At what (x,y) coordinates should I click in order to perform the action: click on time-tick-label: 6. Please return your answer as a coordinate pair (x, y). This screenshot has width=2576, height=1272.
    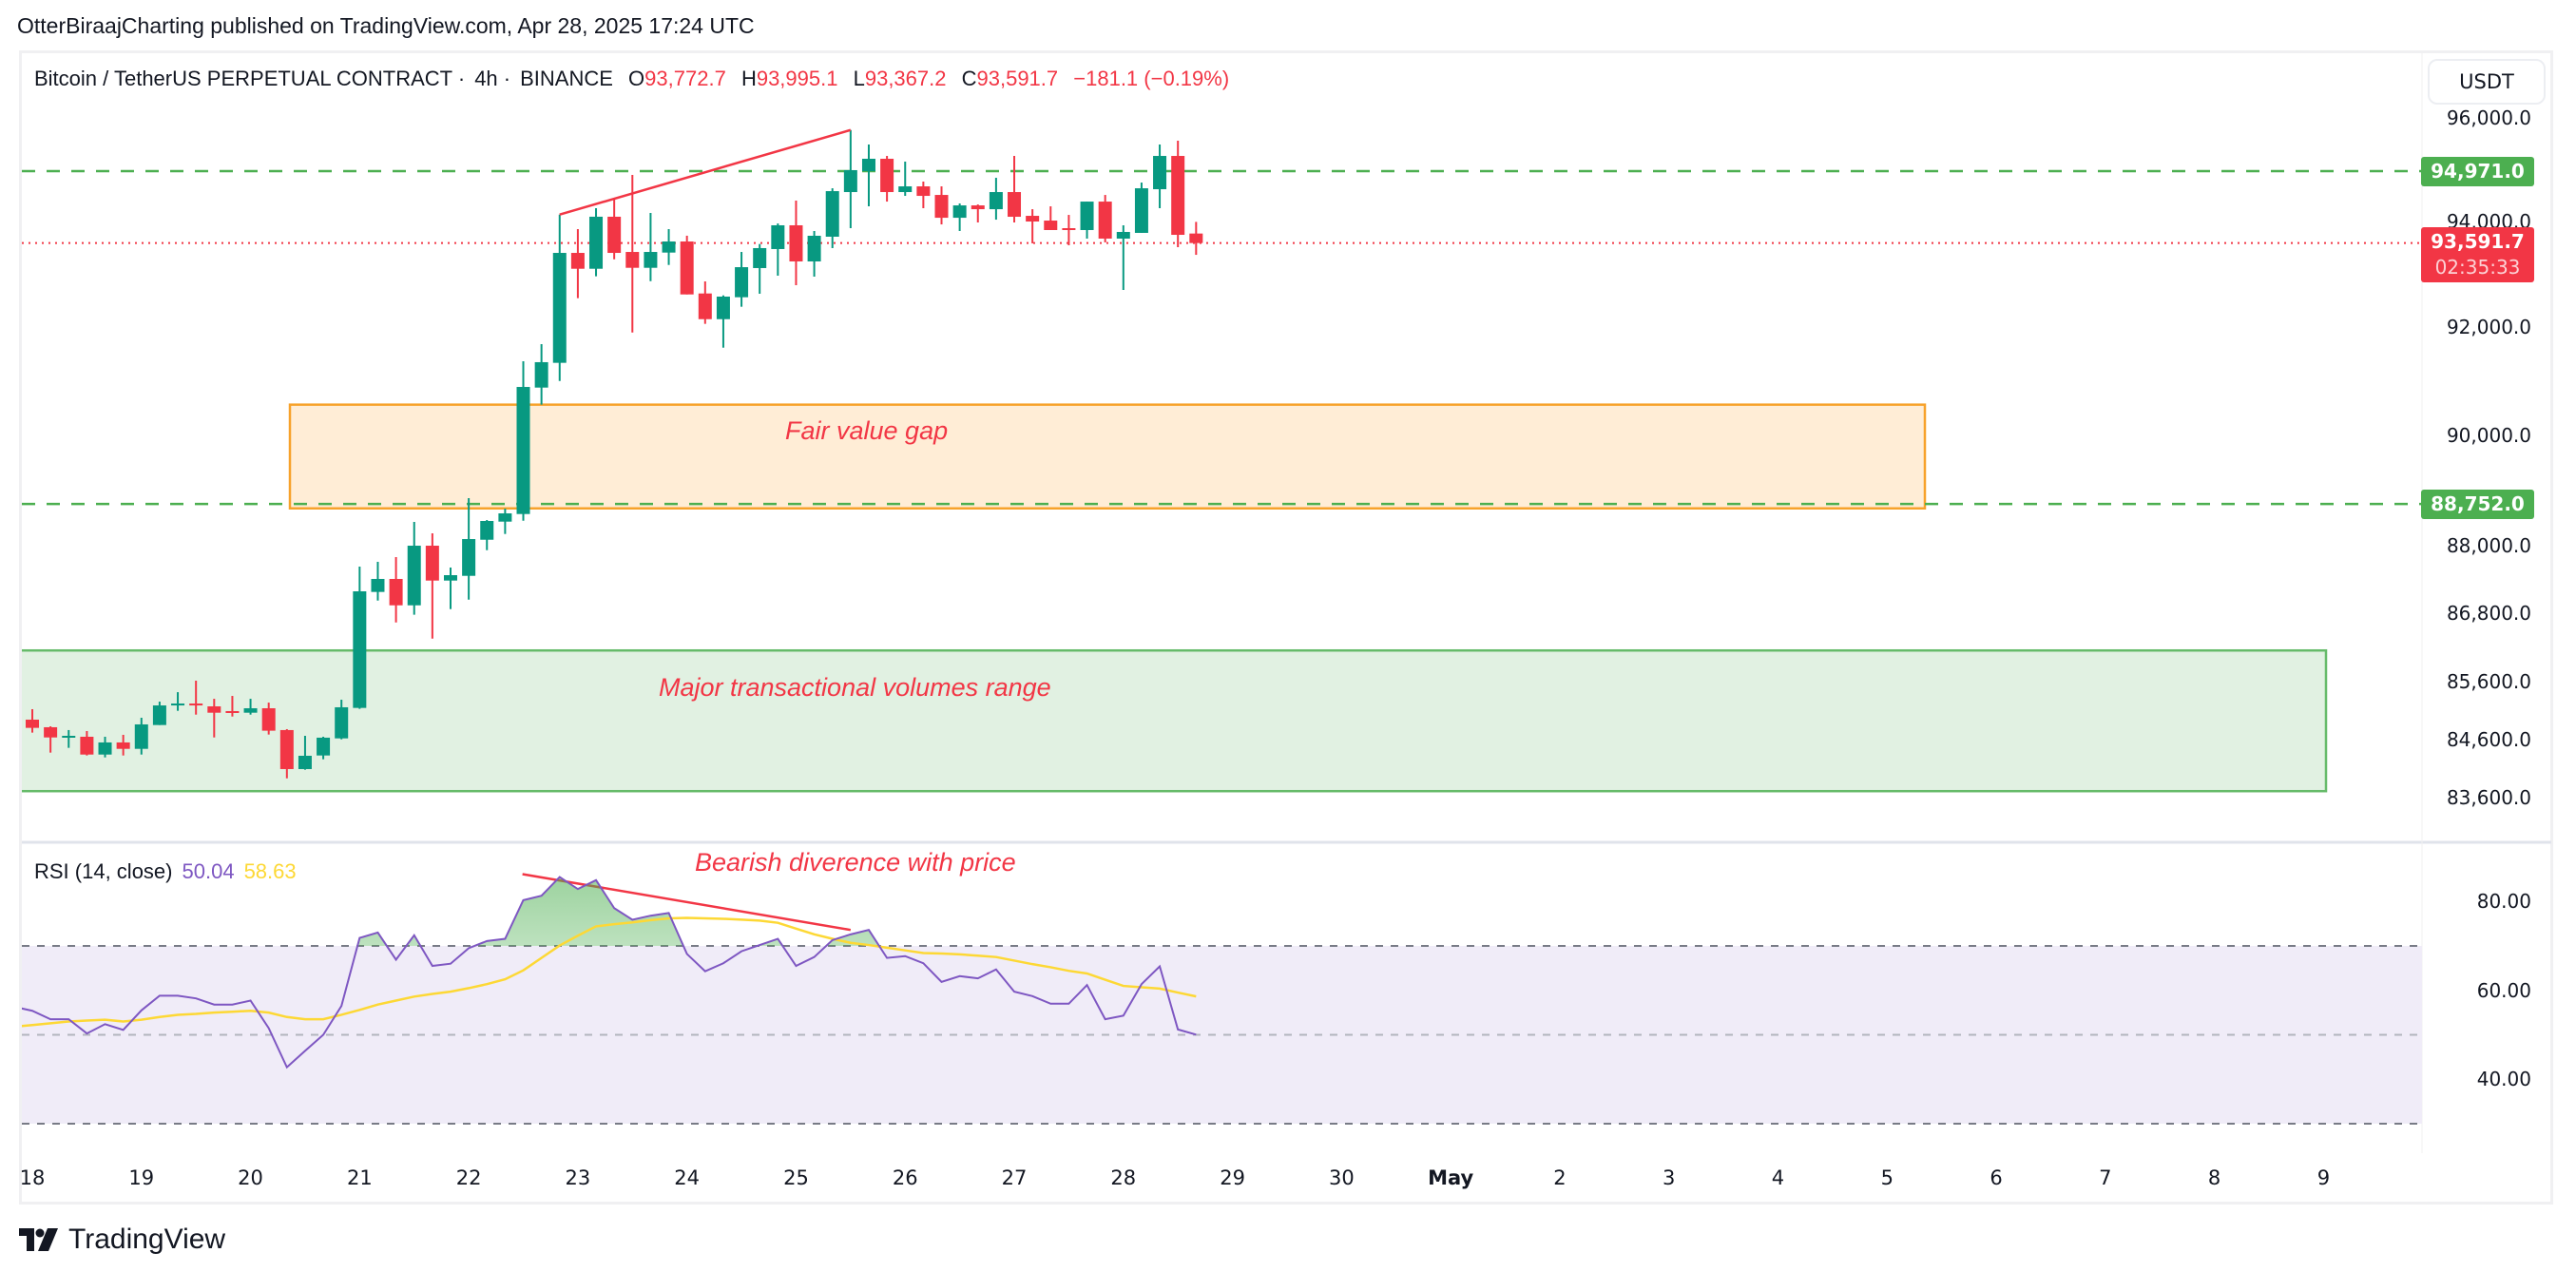
    Looking at the image, I should click on (1996, 1177).